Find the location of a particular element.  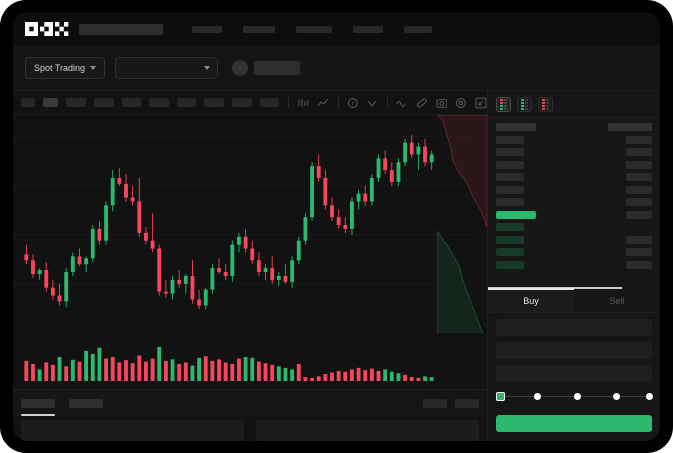

trading-pair-select is located at coordinates (167, 68).